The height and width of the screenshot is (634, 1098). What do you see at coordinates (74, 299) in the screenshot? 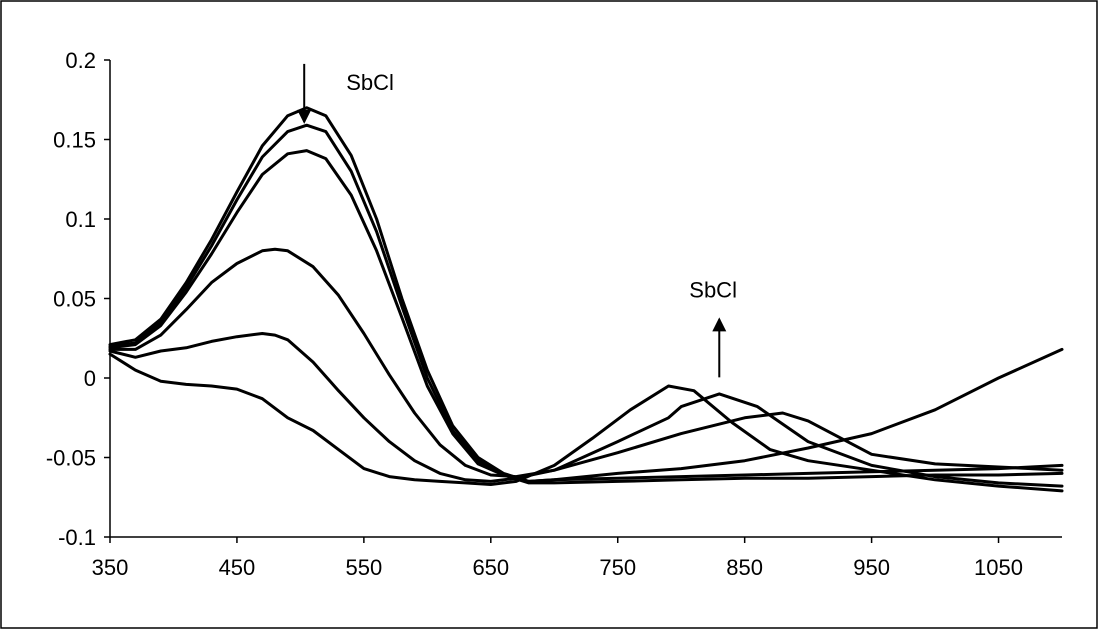
I see `y-tick-label: 0.05` at bounding box center [74, 299].